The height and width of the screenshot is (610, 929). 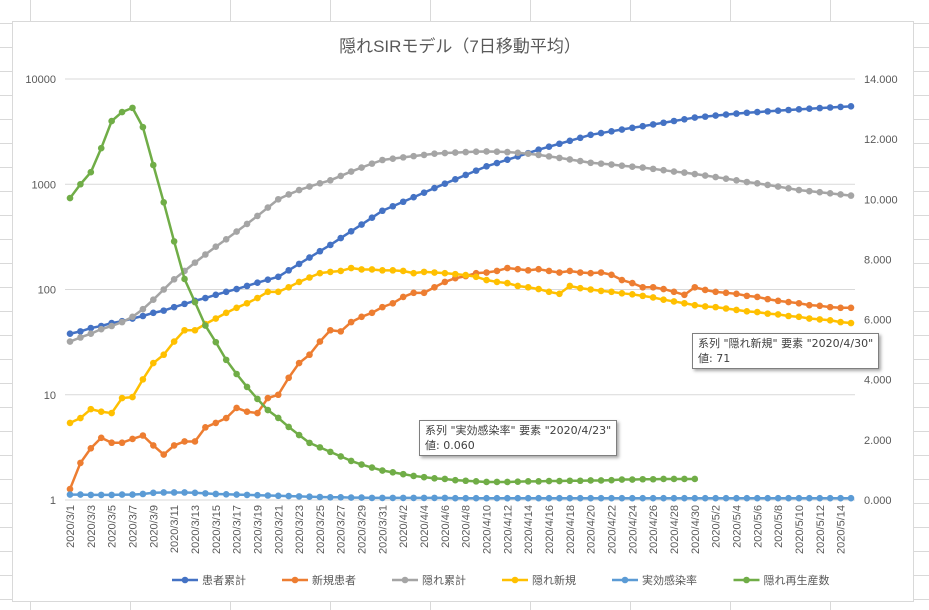 What do you see at coordinates (71, 526) in the screenshot?
I see `x-tick-label: 2020/3/1` at bounding box center [71, 526].